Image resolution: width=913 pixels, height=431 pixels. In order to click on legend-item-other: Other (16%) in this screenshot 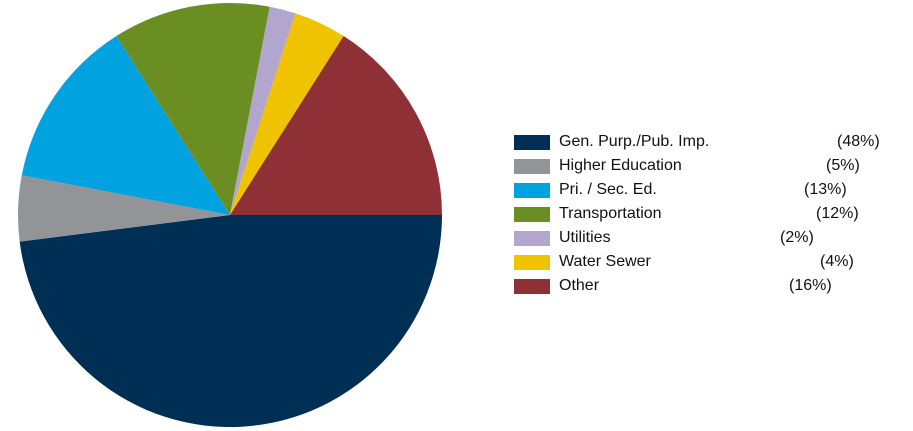, I will do `click(704, 288)`.